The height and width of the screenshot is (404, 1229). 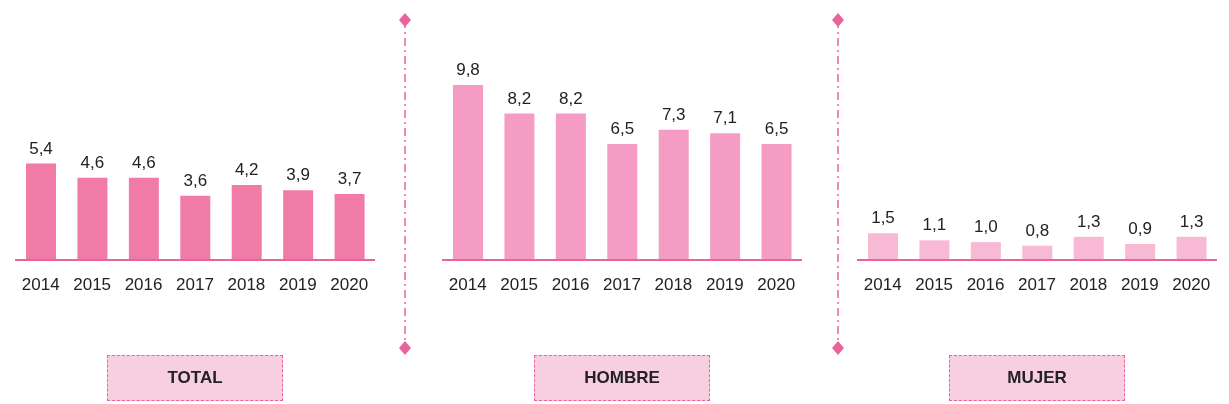 I want to click on x-axis-title: HOMBRE, so click(x=622, y=378).